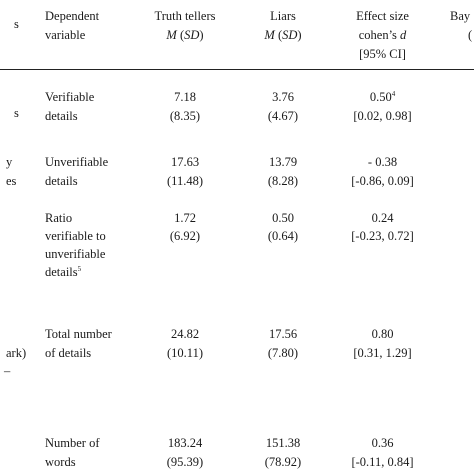  Describe the element at coordinates (7, 371) in the screenshot. I see `left-fragment-5: –` at that location.